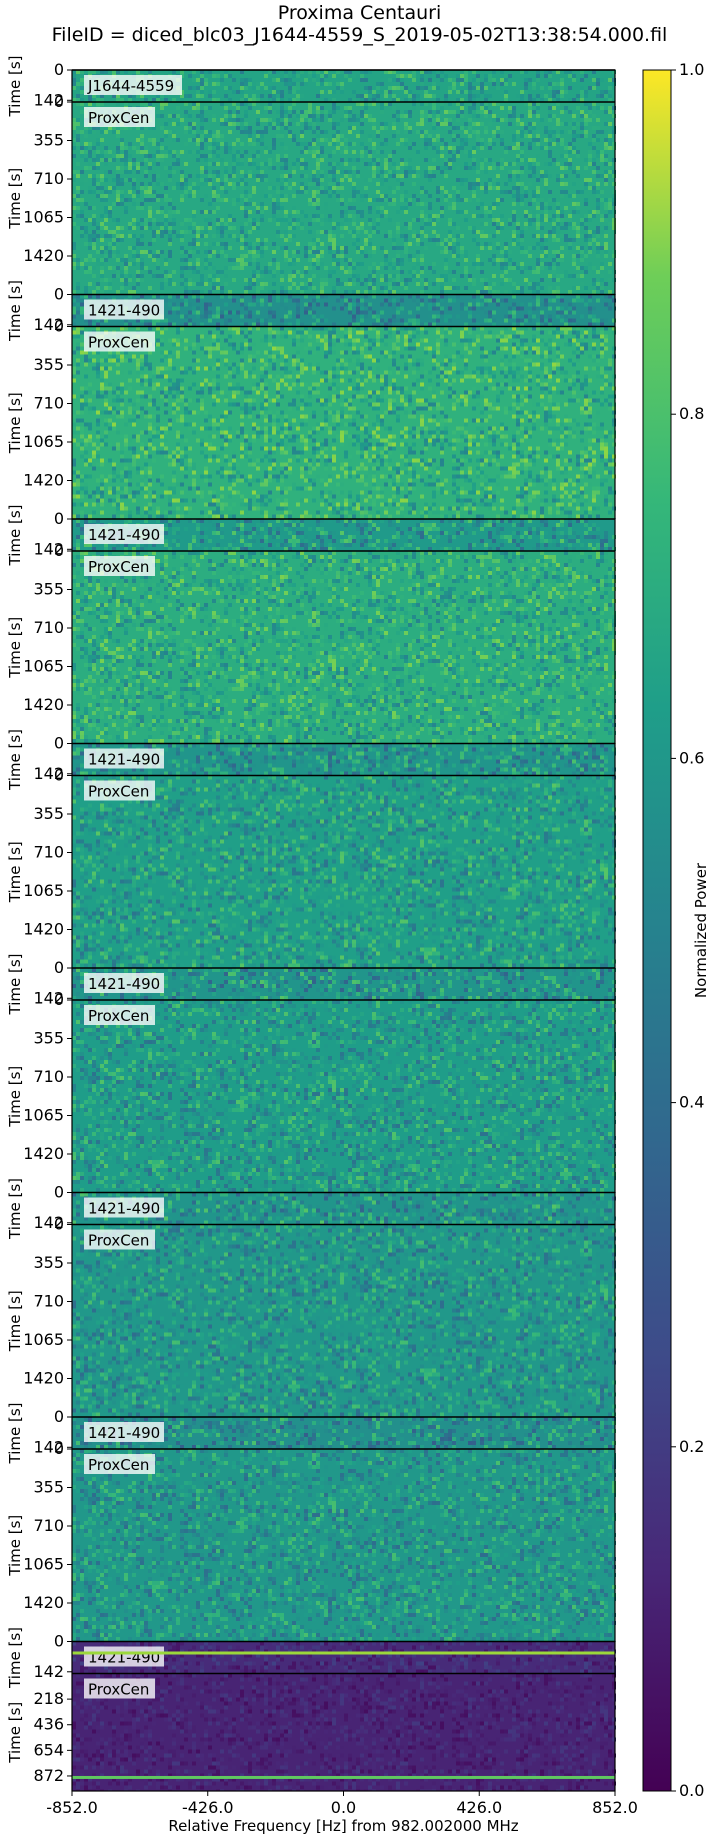 The width and height of the screenshot is (719, 1835). I want to click on panel-label: J1644-4559, so click(133, 85).